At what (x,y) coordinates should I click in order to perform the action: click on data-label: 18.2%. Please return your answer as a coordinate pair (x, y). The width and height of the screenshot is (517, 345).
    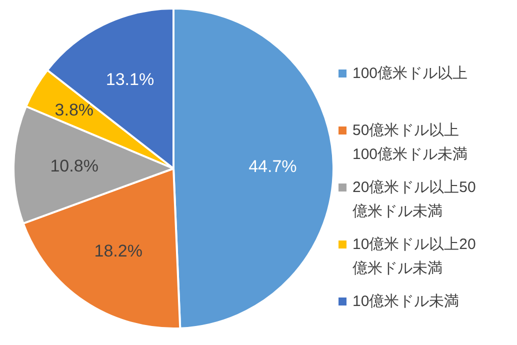
    Looking at the image, I should click on (118, 250).